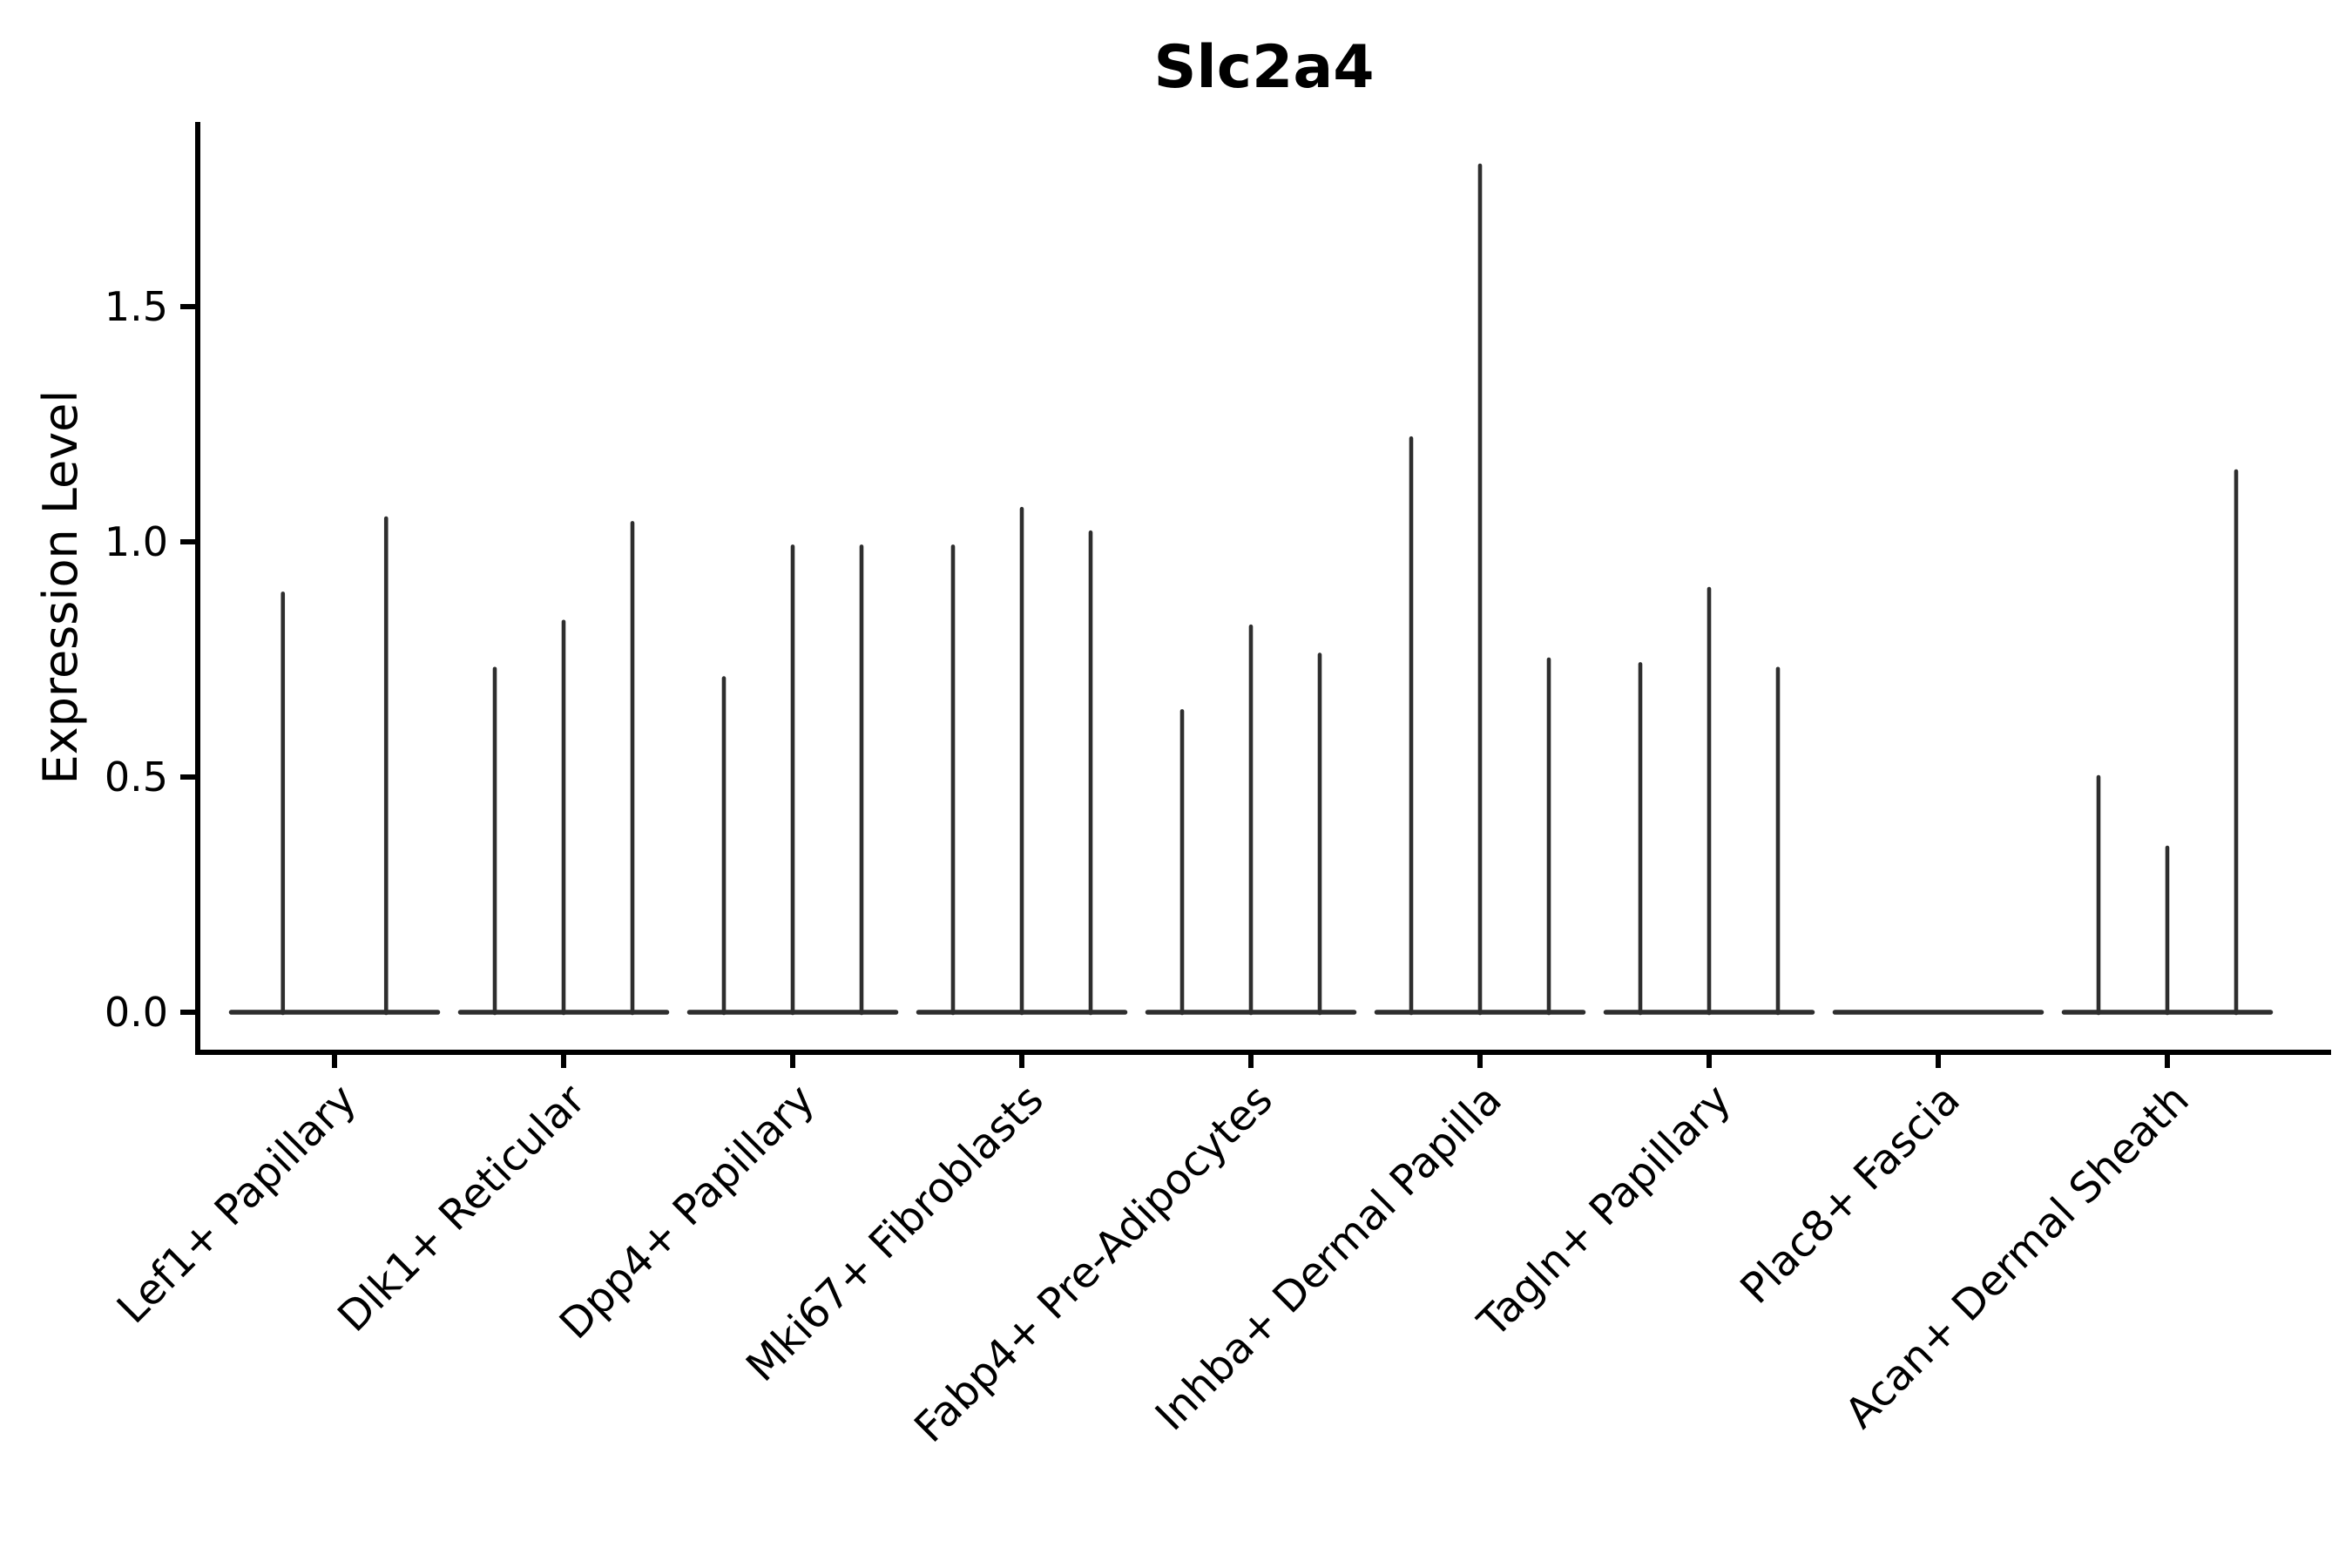 The height and width of the screenshot is (1568, 2352). I want to click on chart-title: Slc2a4, so click(1263, 67).